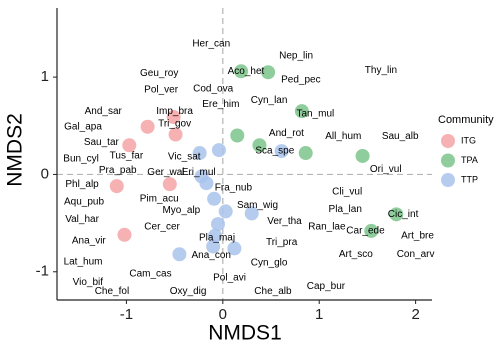 This screenshot has height=350, width=500. Describe the element at coordinates (181, 210) in the screenshot. I see `species-label: Myo_alp` at that location.